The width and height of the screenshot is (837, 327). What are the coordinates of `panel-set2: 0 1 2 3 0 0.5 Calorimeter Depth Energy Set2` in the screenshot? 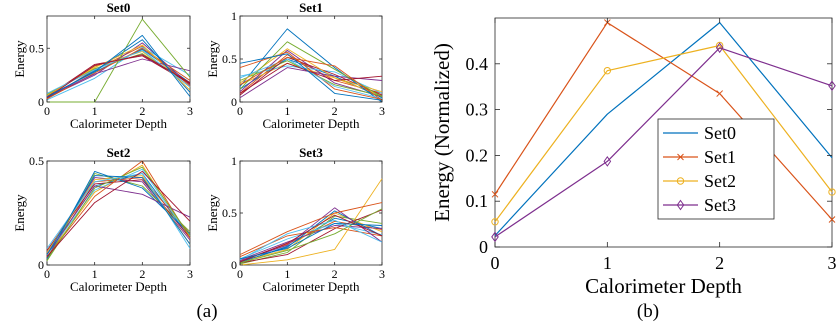 It's located at (102, 219).